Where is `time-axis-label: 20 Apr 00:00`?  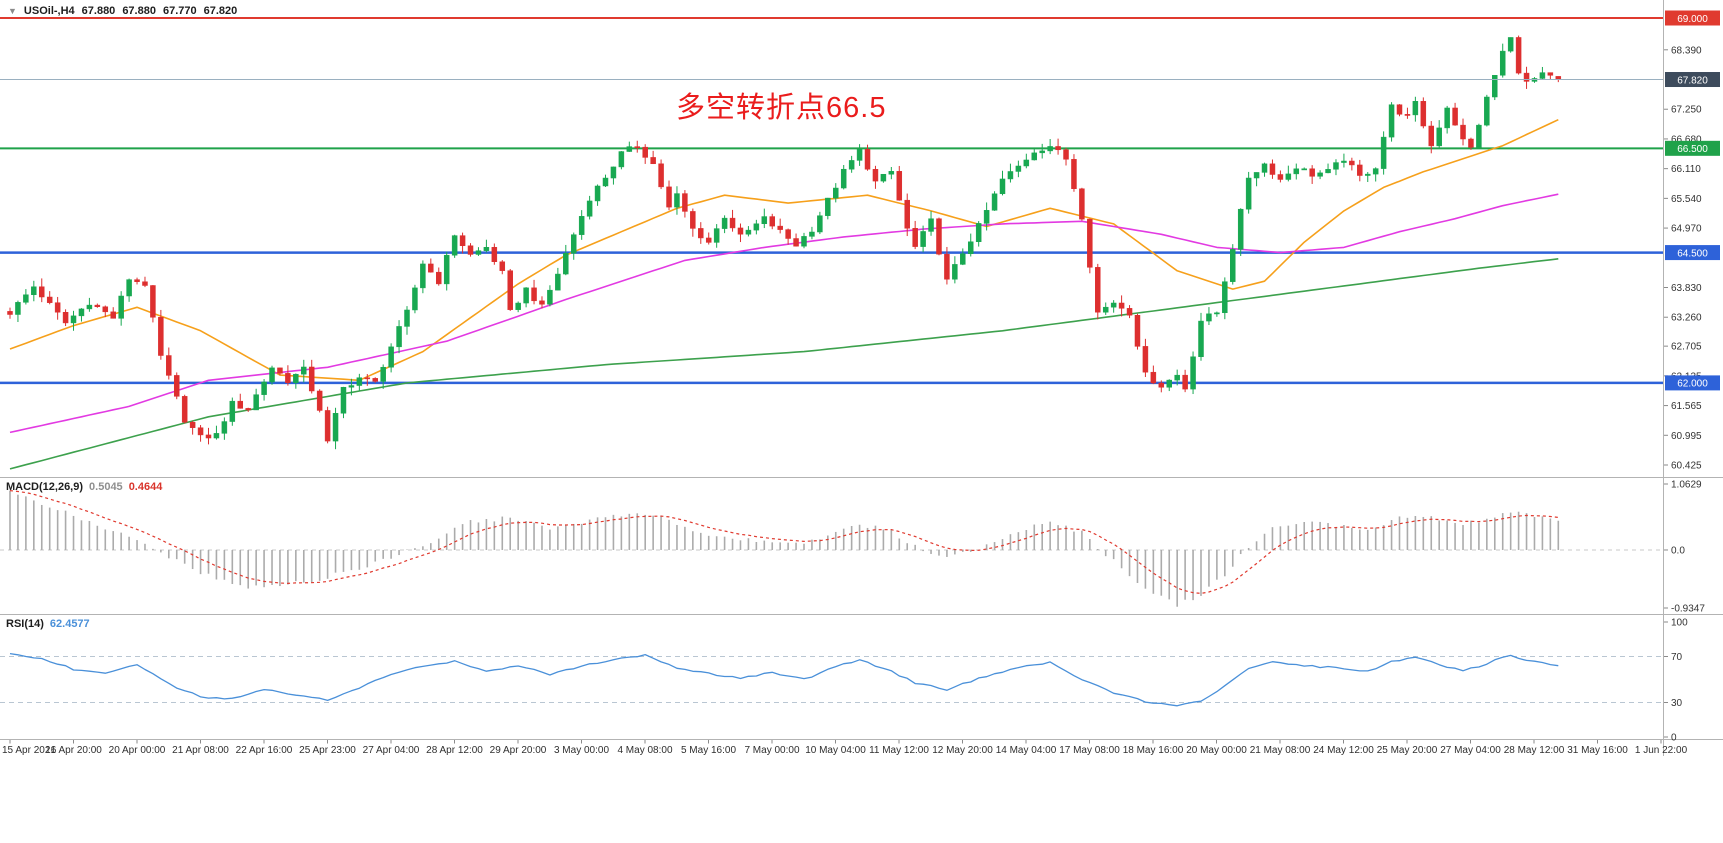
time-axis-label: 20 Apr 00:00 is located at coordinates (137, 750).